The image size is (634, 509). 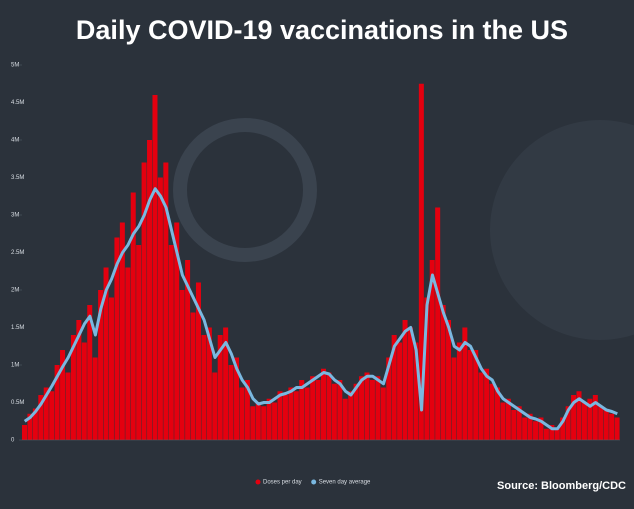 I want to click on legend-label: Seven day average, so click(x=345, y=483).